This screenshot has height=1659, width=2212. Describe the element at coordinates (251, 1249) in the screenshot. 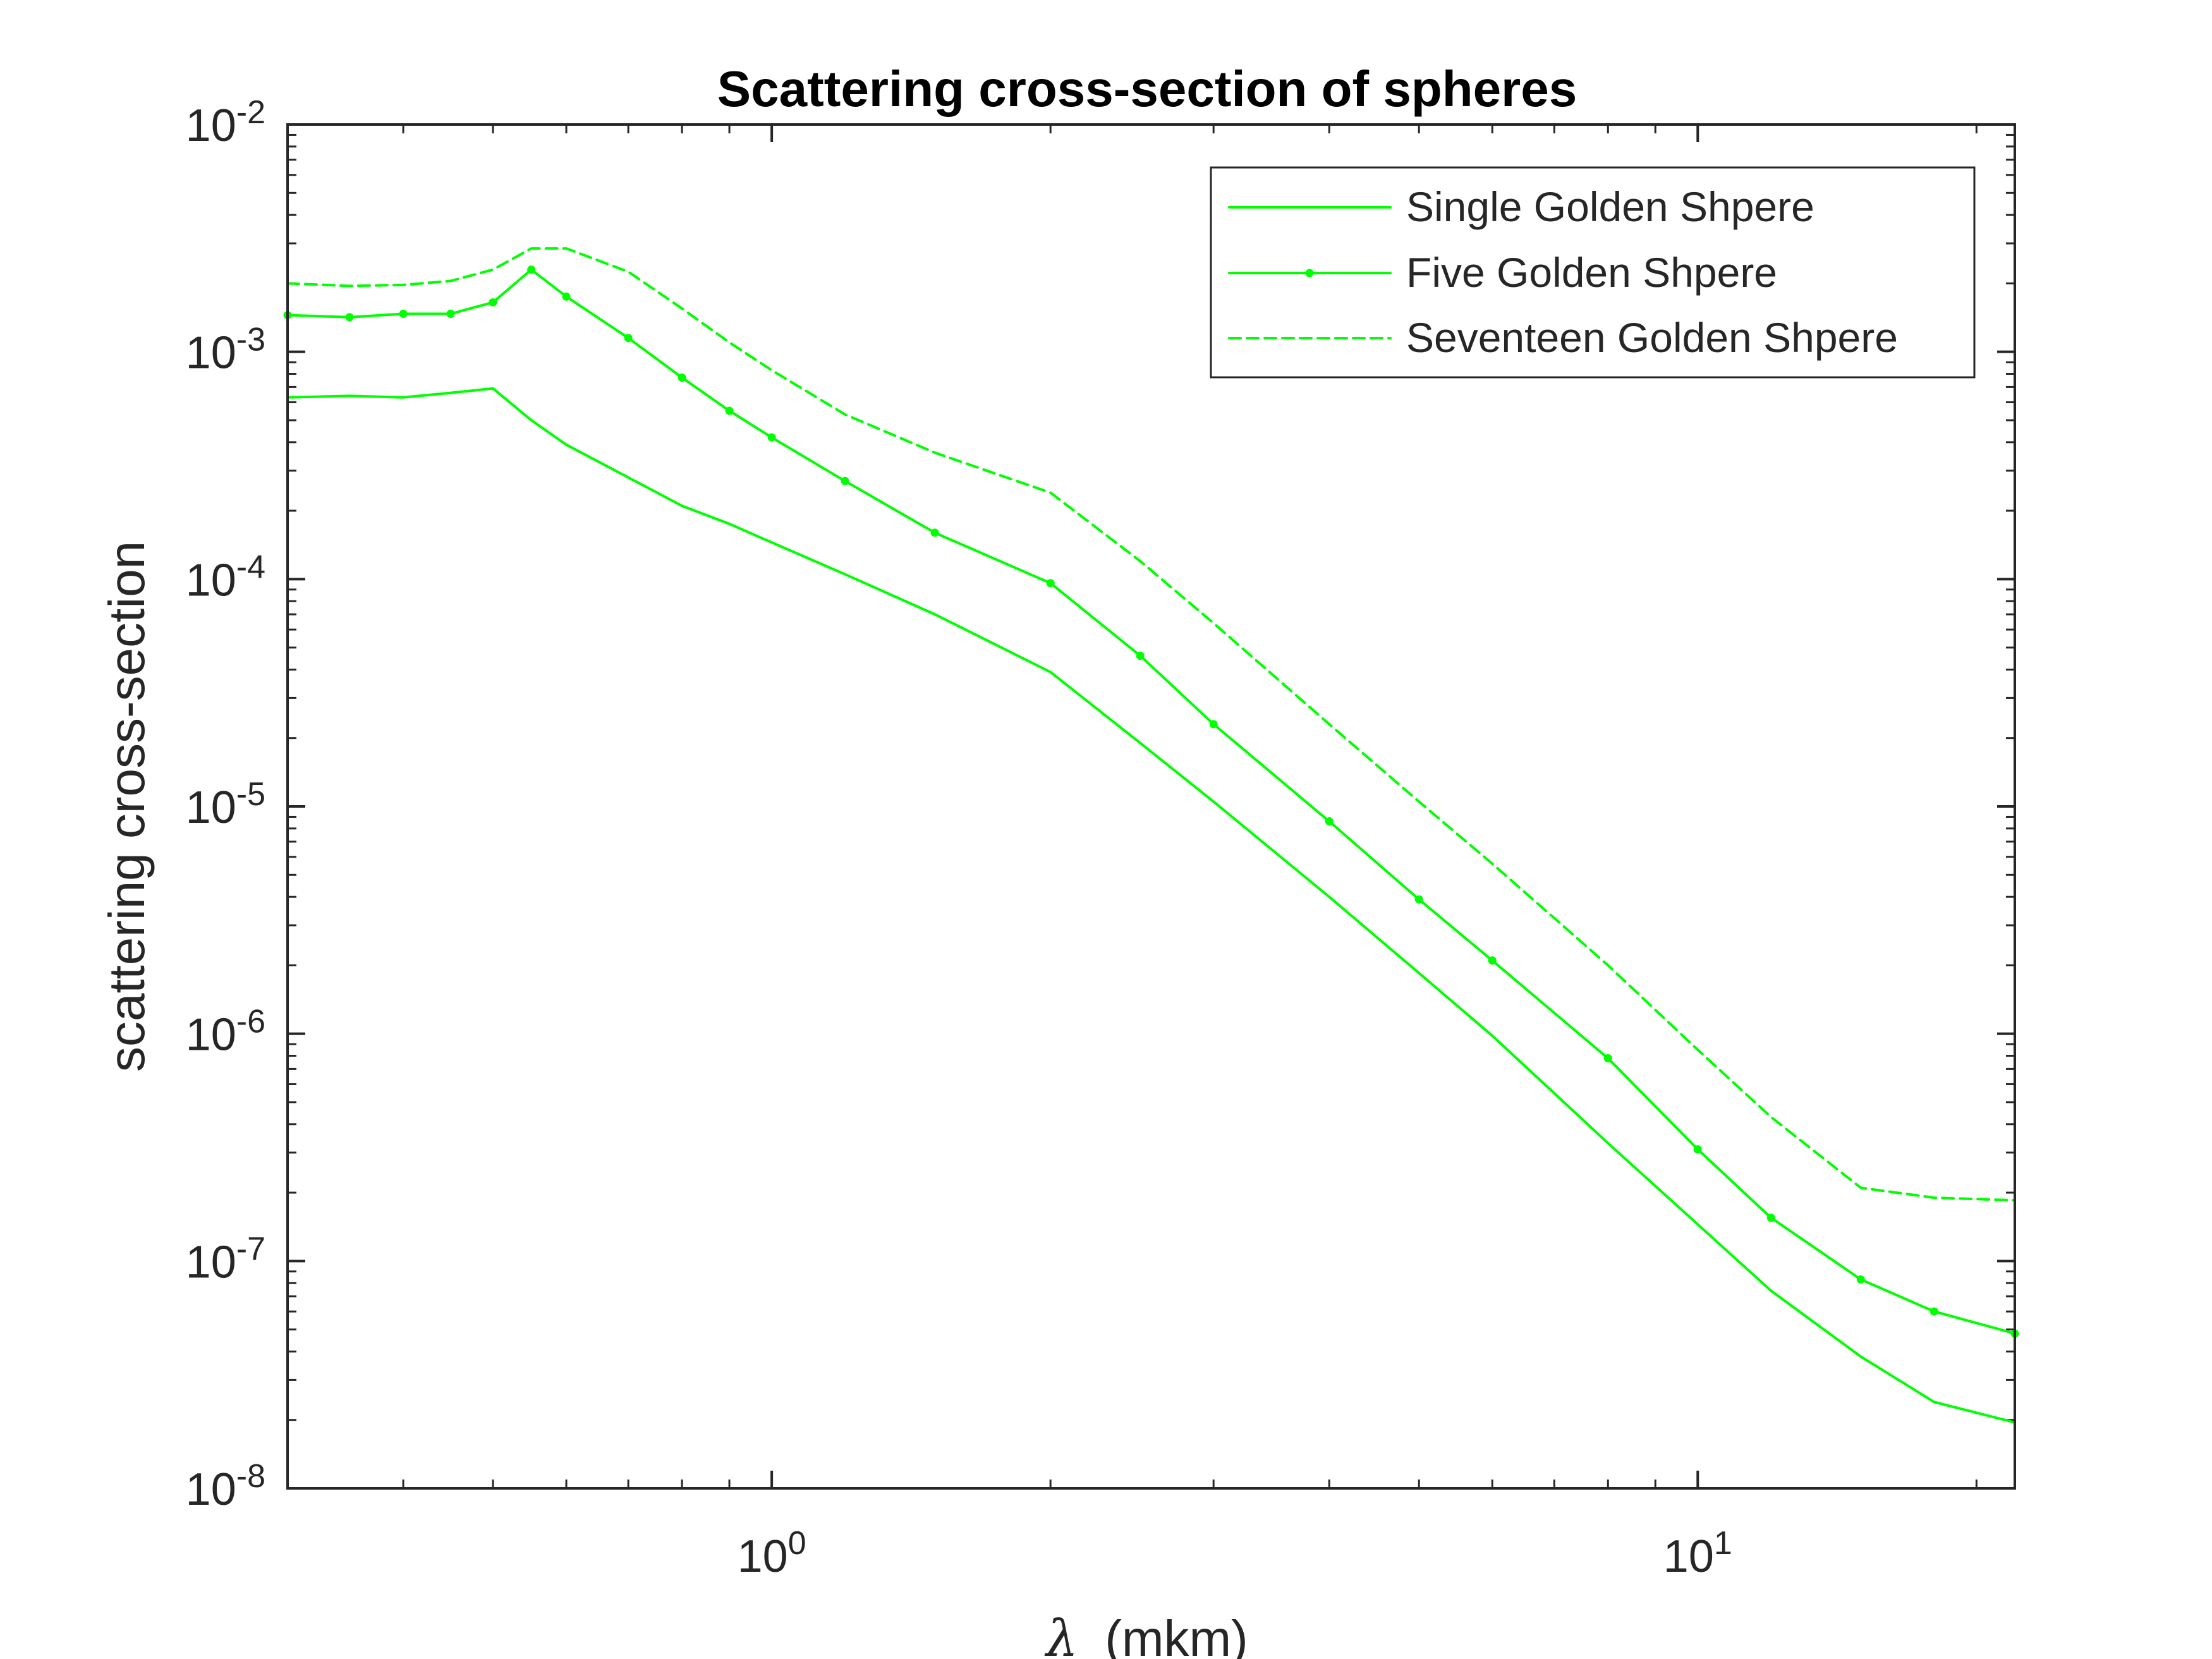

I see `y-tick-label-exponent: -7` at that location.